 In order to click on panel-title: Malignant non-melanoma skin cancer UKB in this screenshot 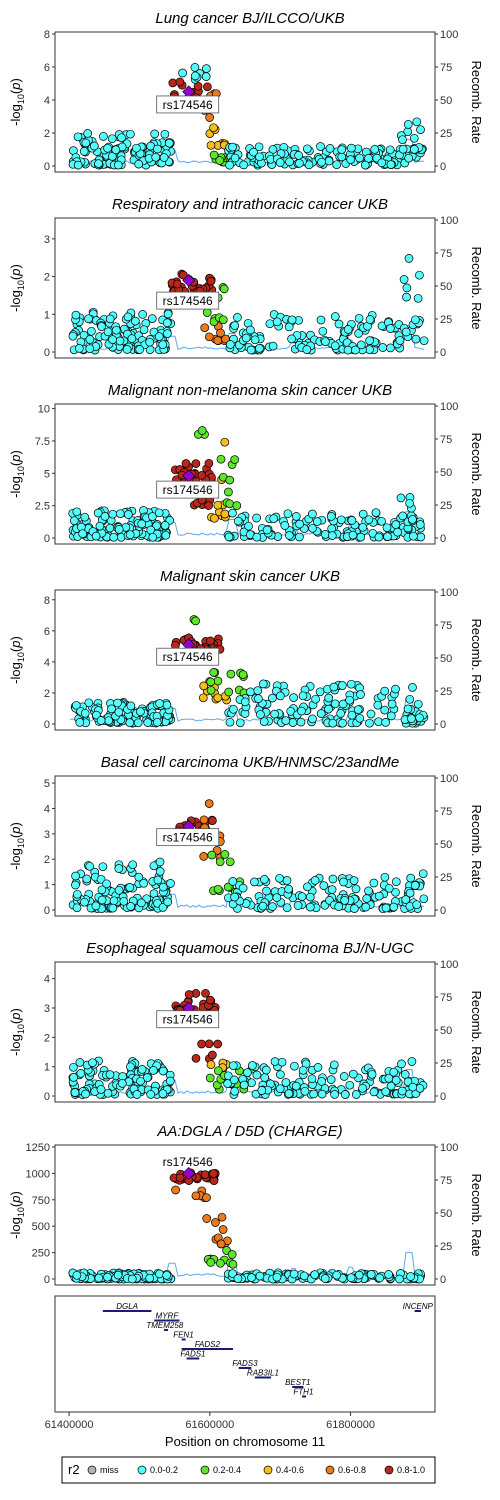, I will do `click(250, 390)`.